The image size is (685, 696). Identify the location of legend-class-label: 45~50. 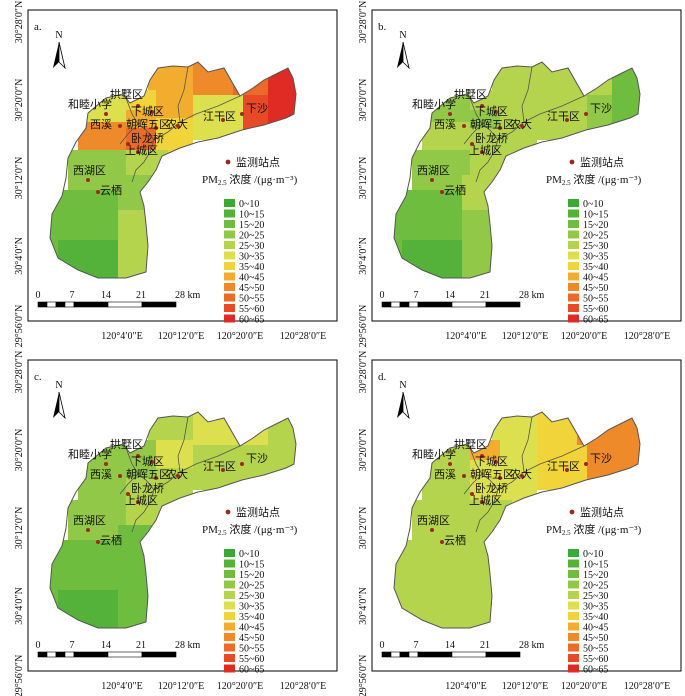
(595, 288).